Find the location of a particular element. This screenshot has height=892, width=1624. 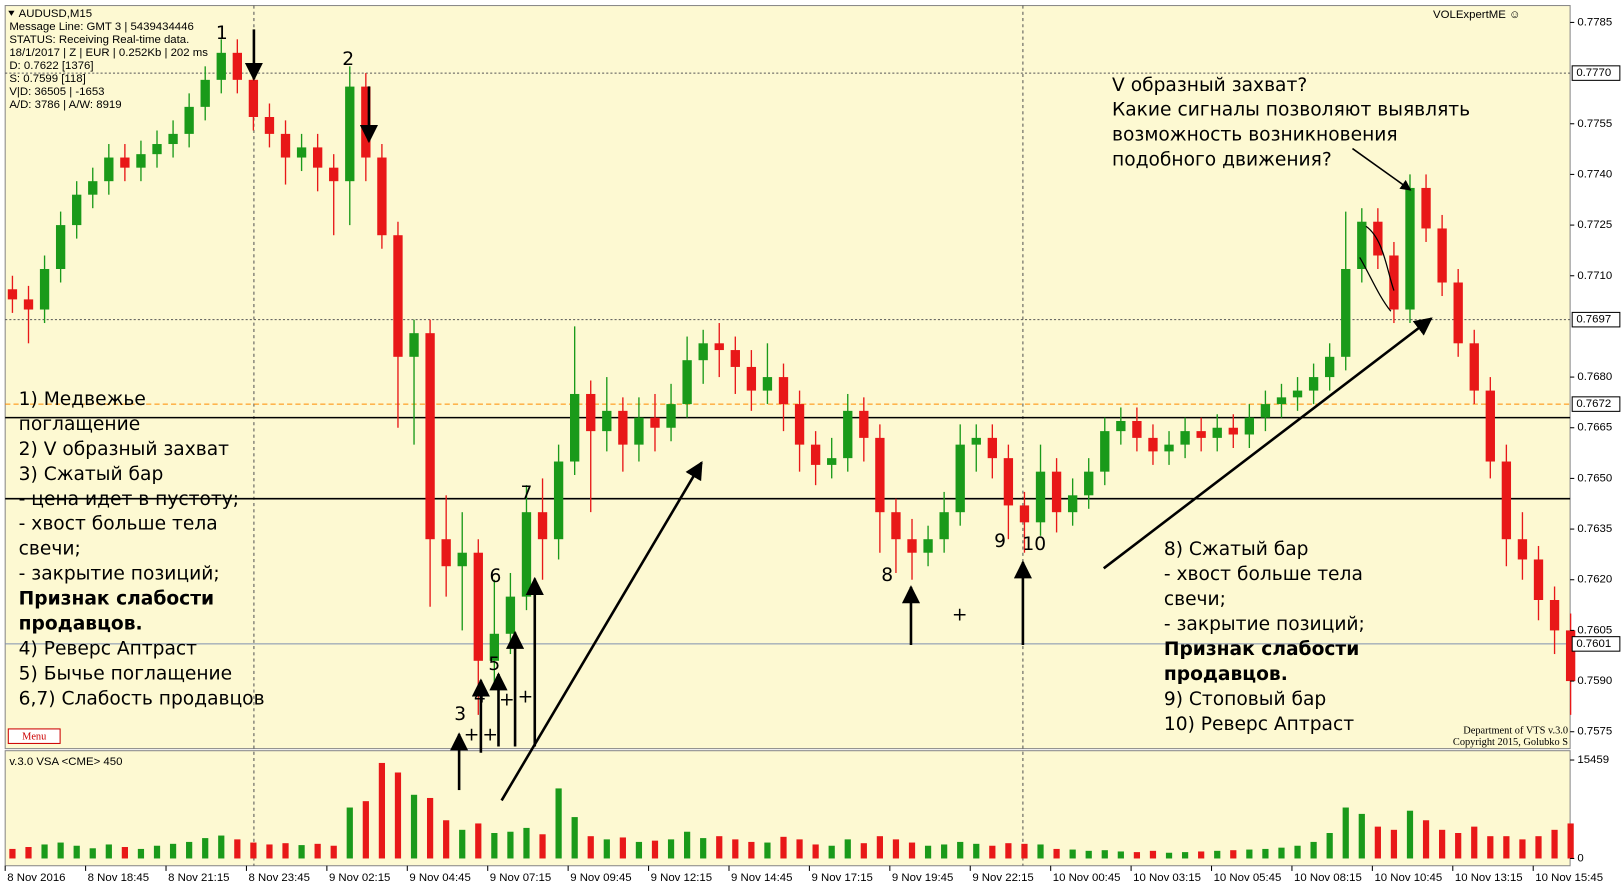

header-line: 18/1/2017 | Z | EUR | 0.252Kb | 202 ms is located at coordinates (108, 53).